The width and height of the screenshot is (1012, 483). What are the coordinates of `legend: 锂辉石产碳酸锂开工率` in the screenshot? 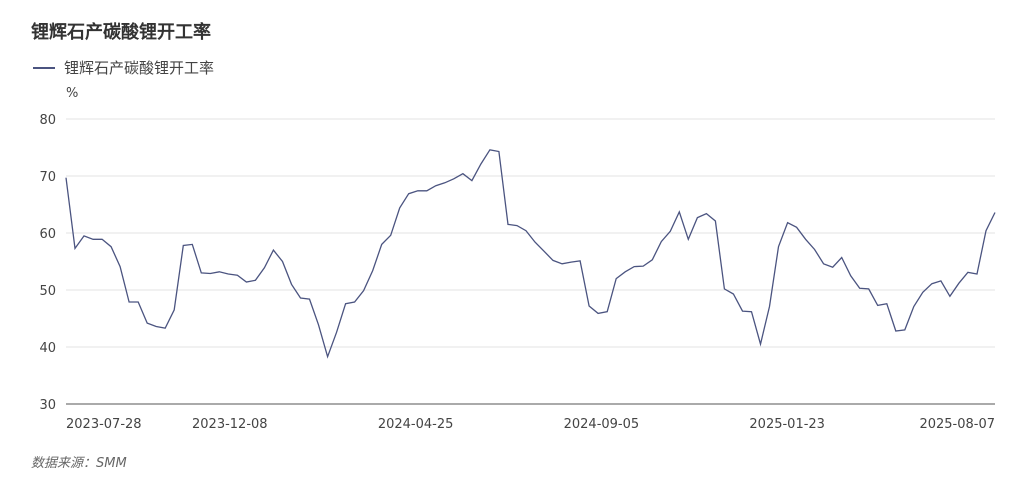 It's located at (123, 67).